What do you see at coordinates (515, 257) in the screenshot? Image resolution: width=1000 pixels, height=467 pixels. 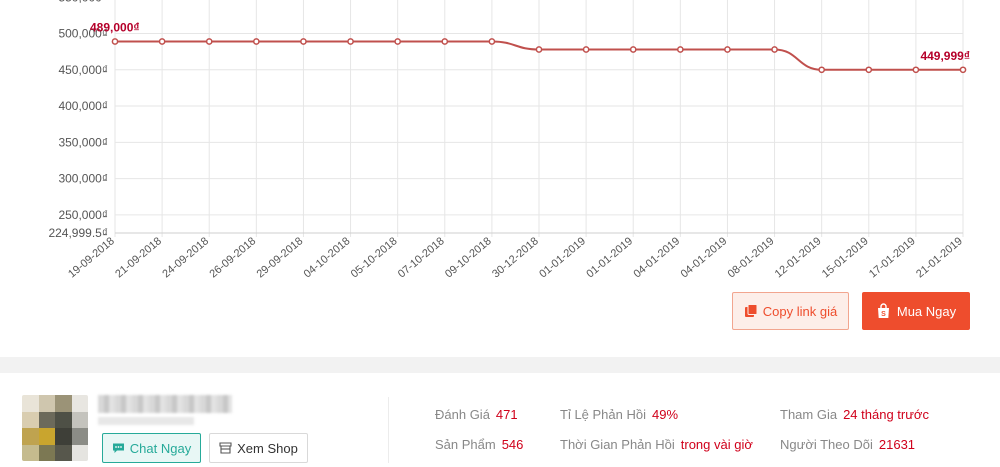 I see `x-tick-label: 30-12-2018` at bounding box center [515, 257].